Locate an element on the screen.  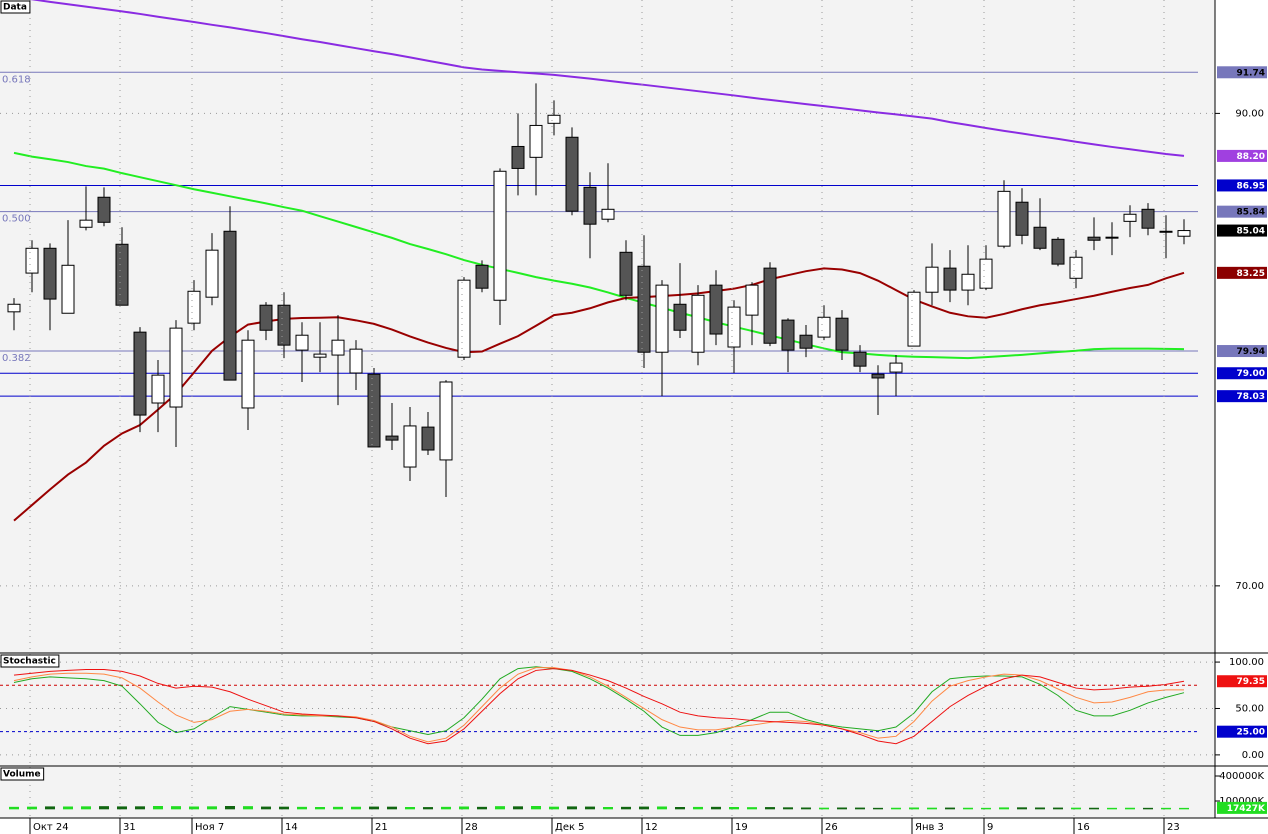
y-tick-label: 100.00 is located at coordinates (1246, 662).